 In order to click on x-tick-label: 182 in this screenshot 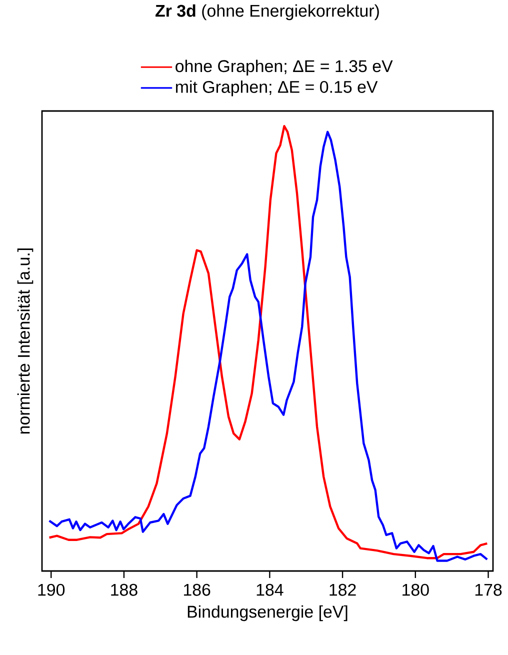, I will do `click(343, 590)`.